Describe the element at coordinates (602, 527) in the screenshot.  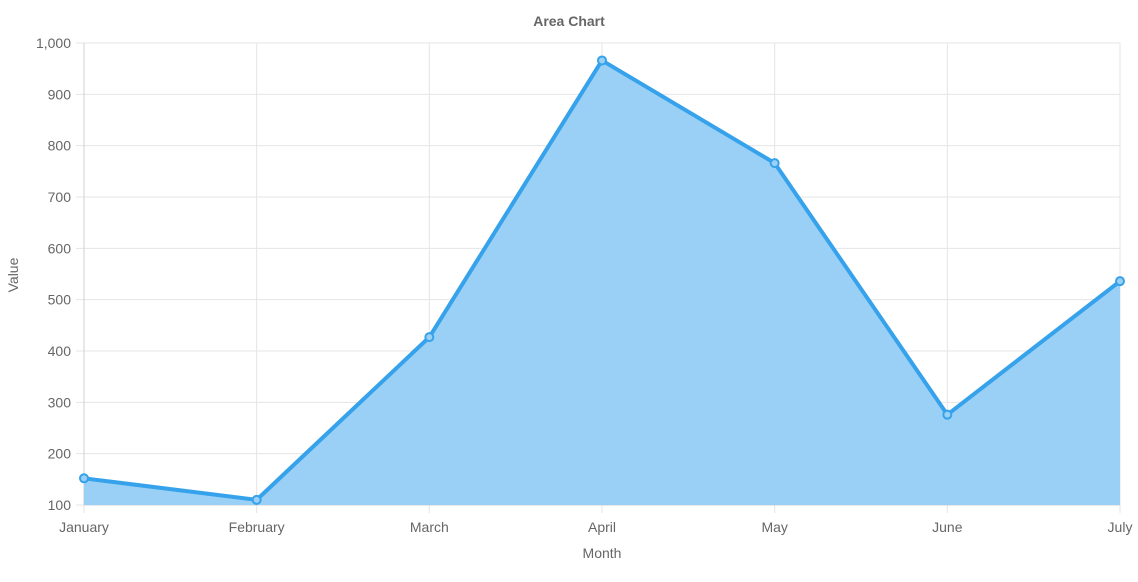
I see `x-tick-label: April` at that location.